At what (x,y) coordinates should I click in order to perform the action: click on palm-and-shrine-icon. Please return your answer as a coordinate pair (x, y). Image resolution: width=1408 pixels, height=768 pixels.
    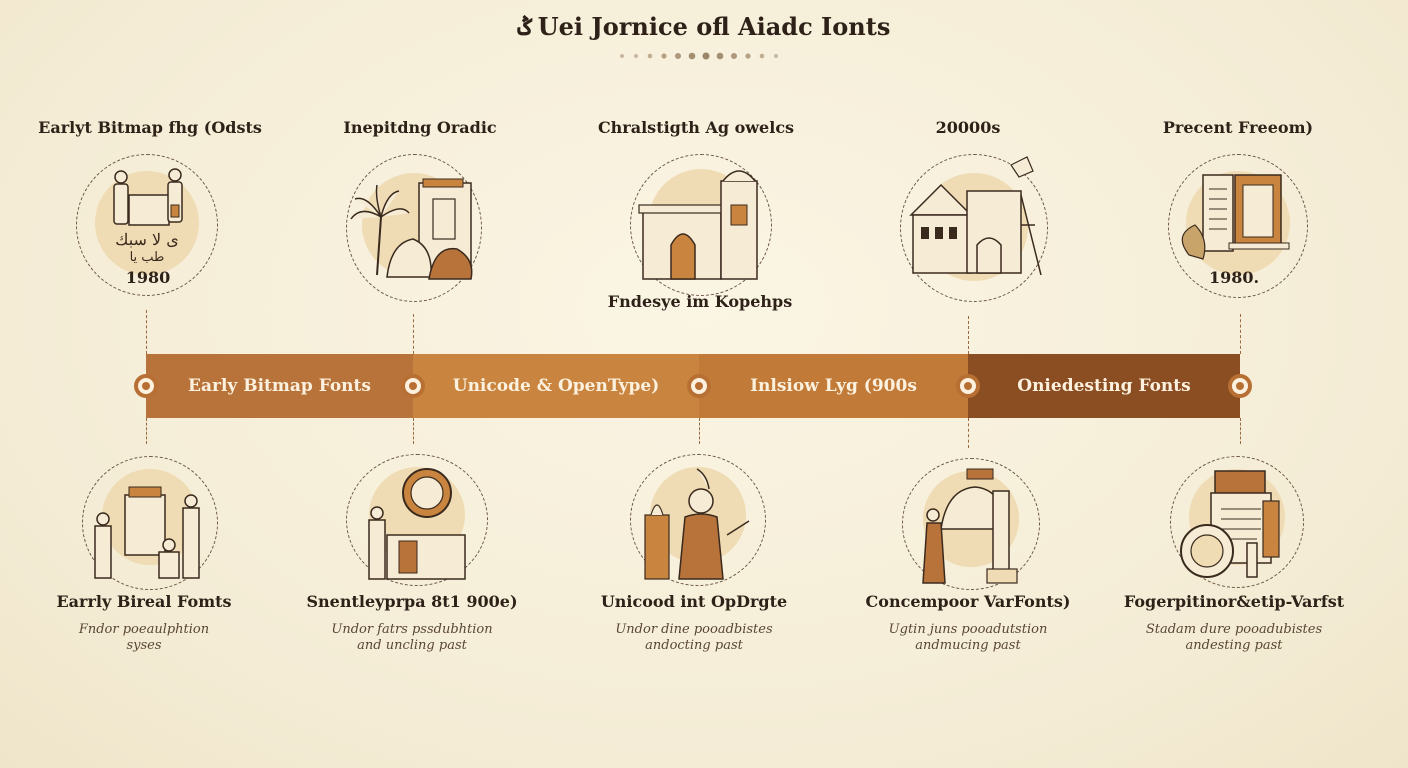
    Looking at the image, I should click on (411, 226).